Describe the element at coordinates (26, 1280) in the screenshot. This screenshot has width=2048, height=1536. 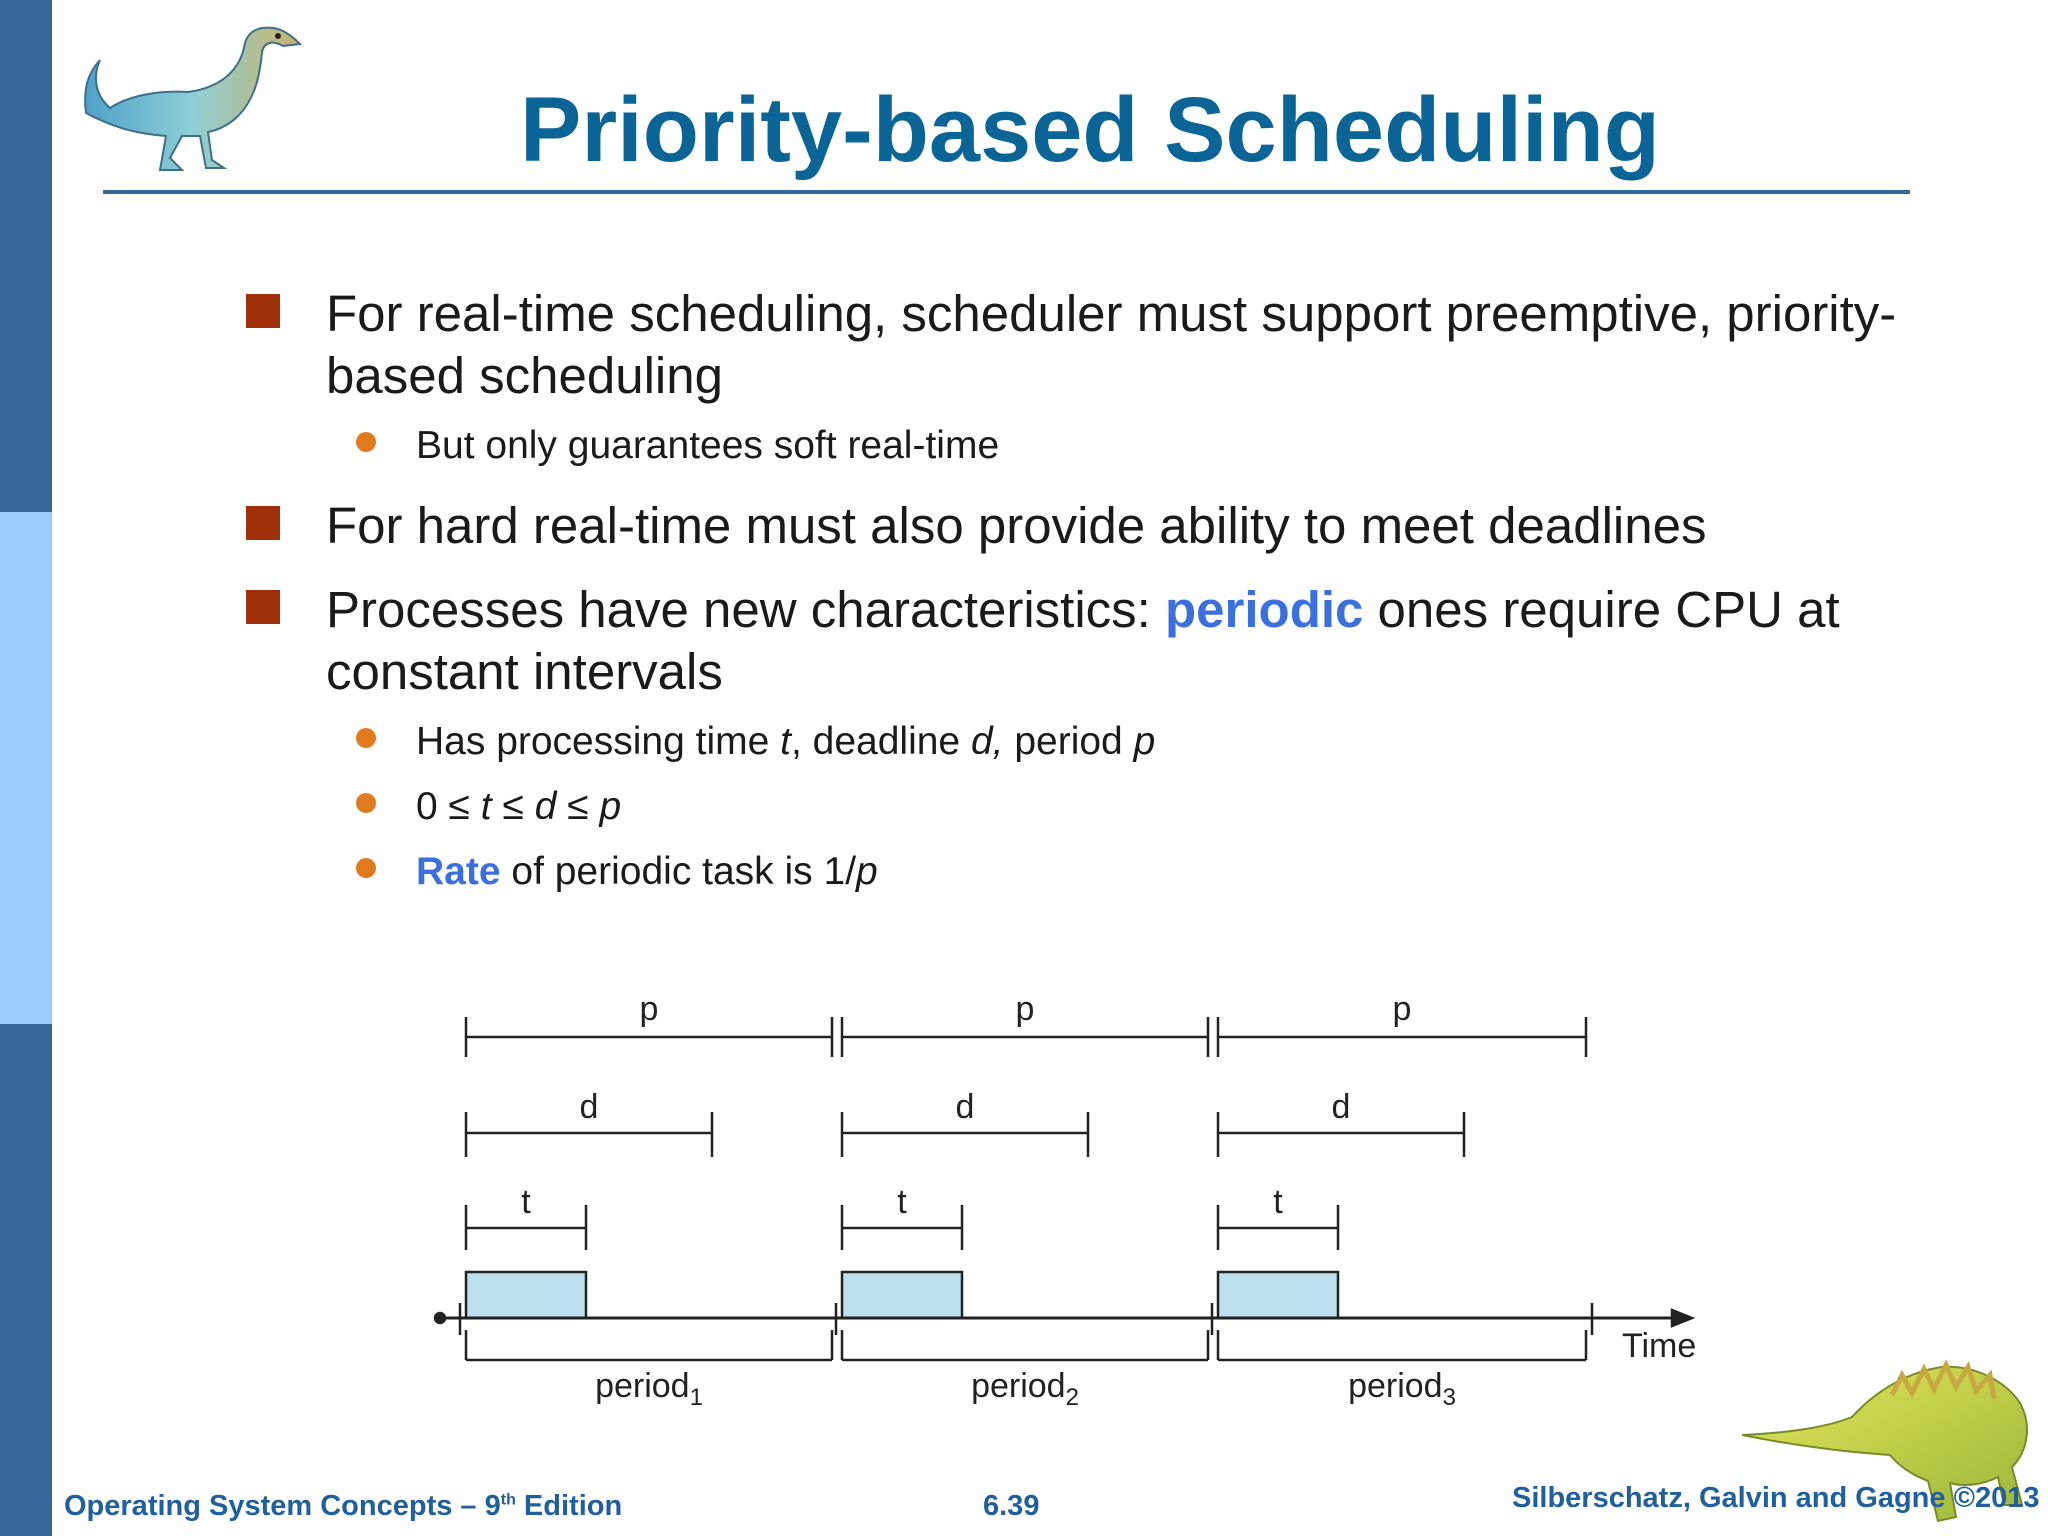
I see `sidebar-segment-bottom` at that location.